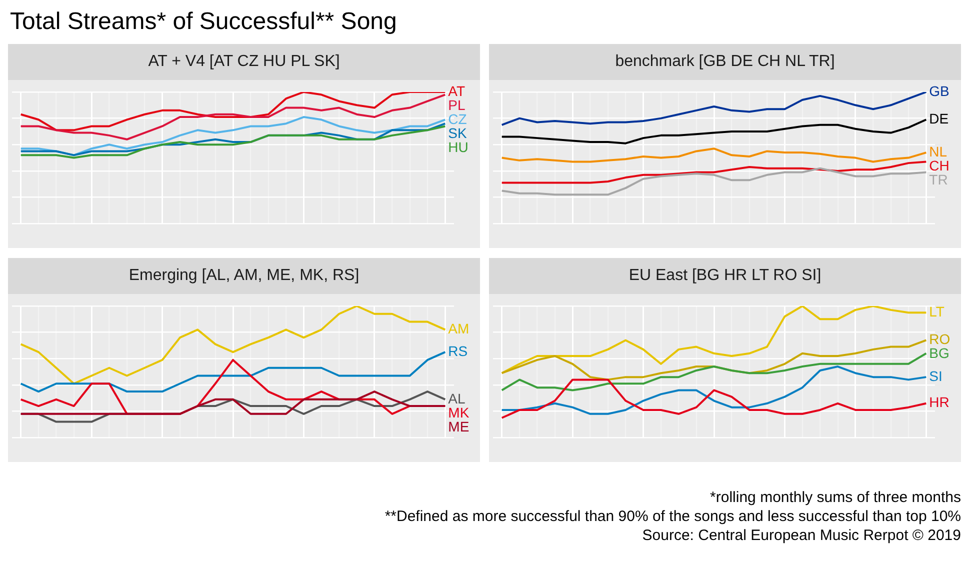  I want to click on series-label: SK, so click(458, 132).